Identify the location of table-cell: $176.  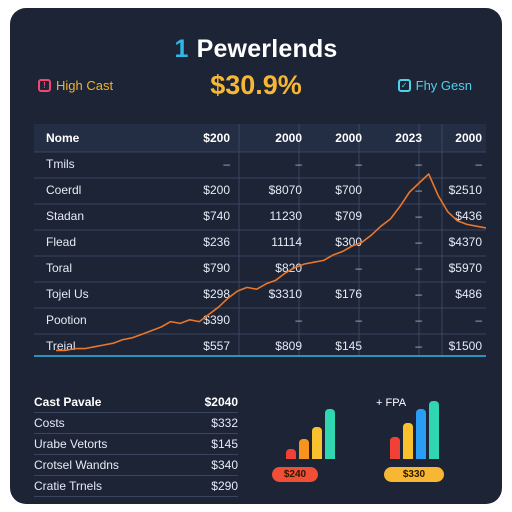
(348, 294).